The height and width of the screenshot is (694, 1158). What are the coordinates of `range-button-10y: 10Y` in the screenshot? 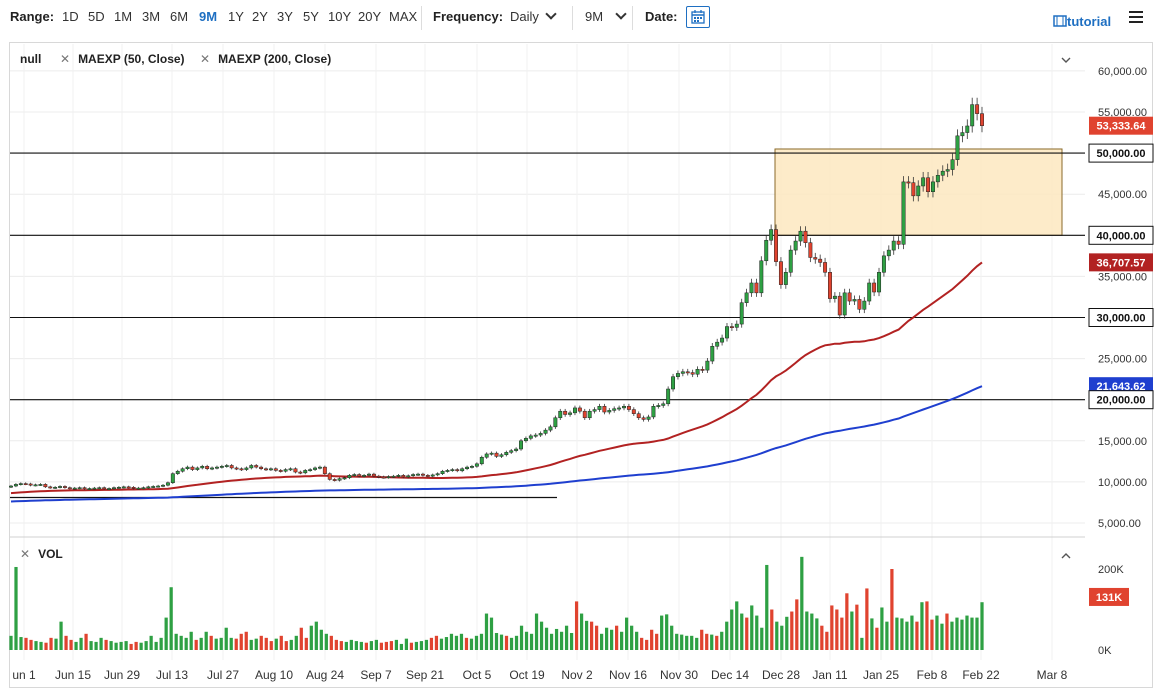 It's located at (340, 16).